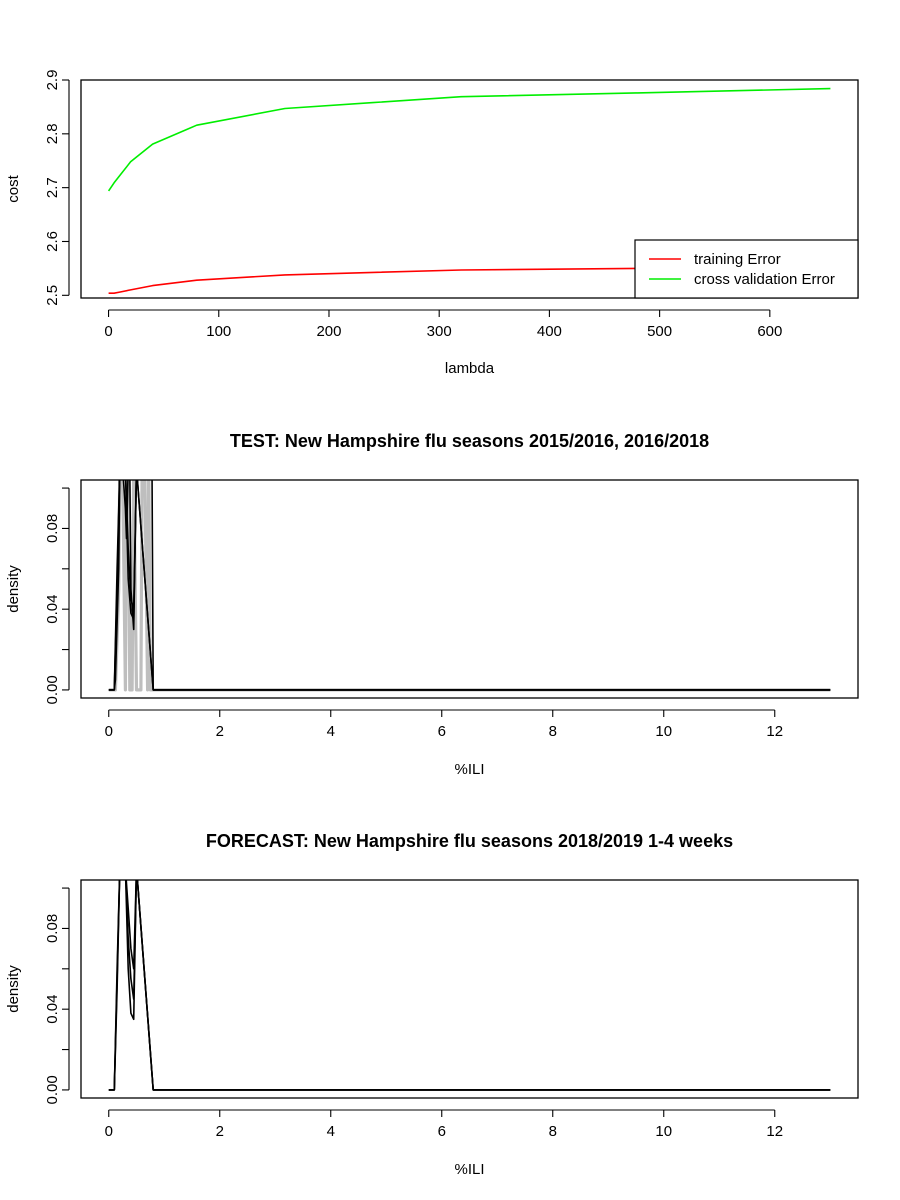 The width and height of the screenshot is (900, 1200). What do you see at coordinates (764, 279) in the screenshot?
I see `legend-label-cross-validation: cross validation Error` at bounding box center [764, 279].